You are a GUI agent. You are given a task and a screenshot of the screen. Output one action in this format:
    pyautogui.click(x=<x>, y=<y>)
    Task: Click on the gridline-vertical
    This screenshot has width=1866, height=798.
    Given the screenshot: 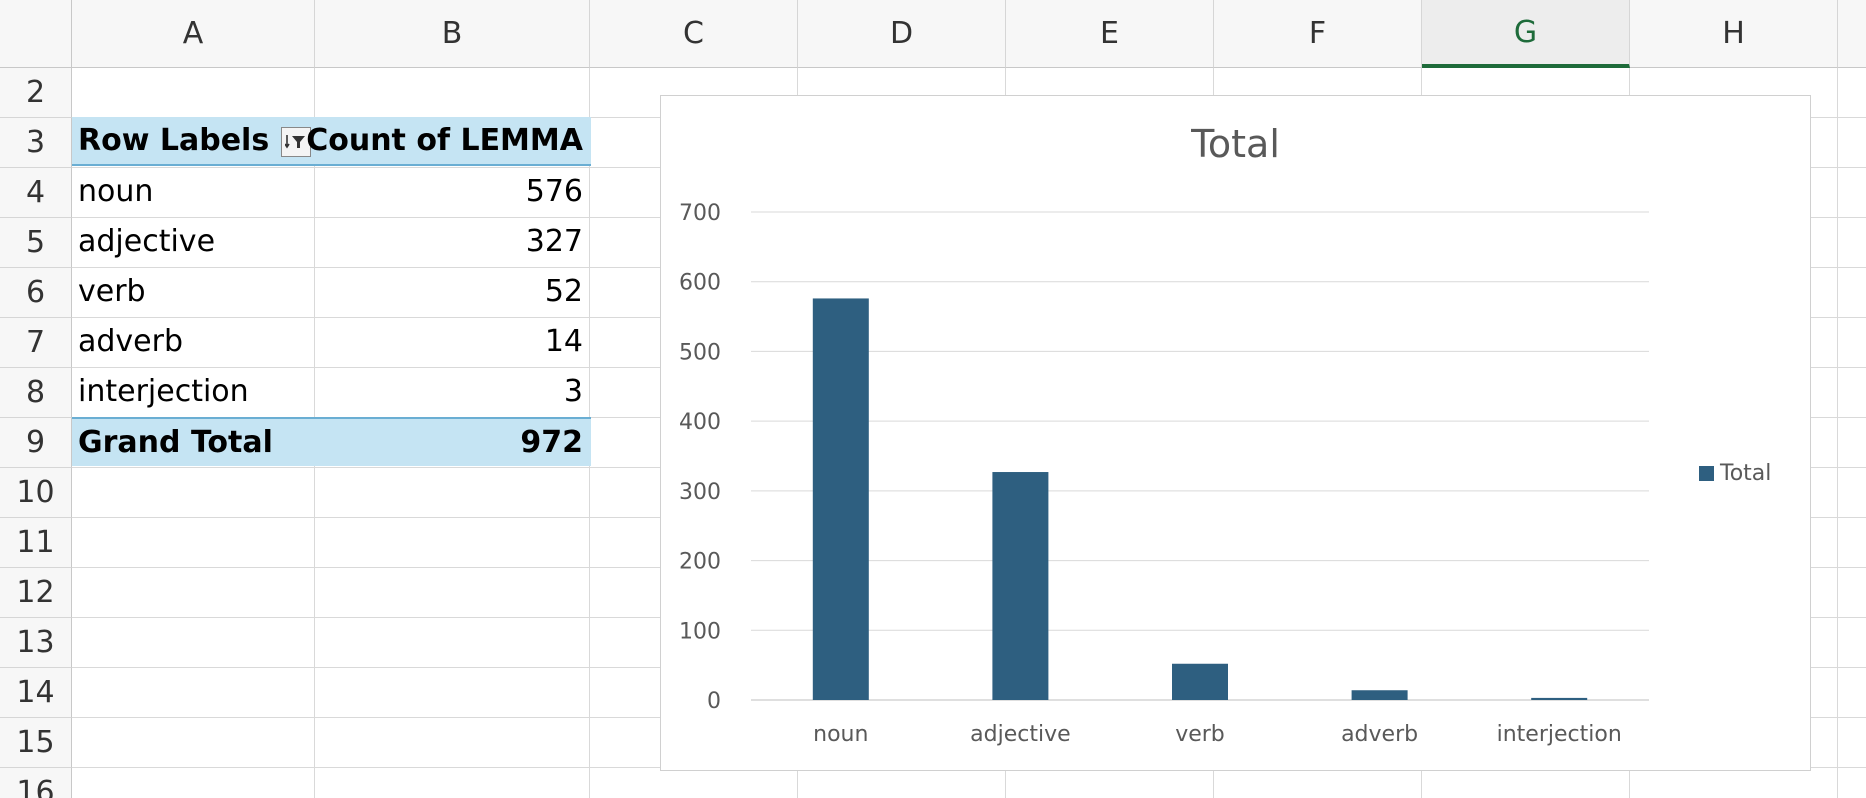 What is the action you would take?
    pyautogui.click(x=1837, y=433)
    